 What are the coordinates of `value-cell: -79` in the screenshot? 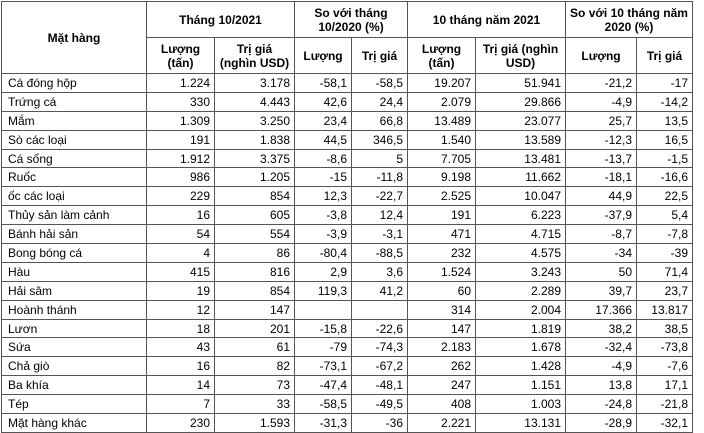 It's located at (323, 347).